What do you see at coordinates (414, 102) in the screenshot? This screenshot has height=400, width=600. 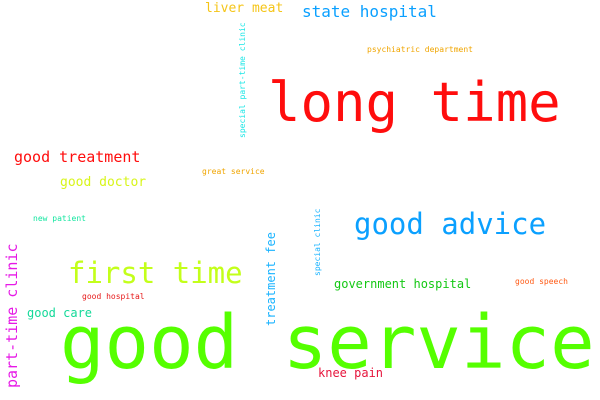 I see `word-long-time: long time` at bounding box center [414, 102].